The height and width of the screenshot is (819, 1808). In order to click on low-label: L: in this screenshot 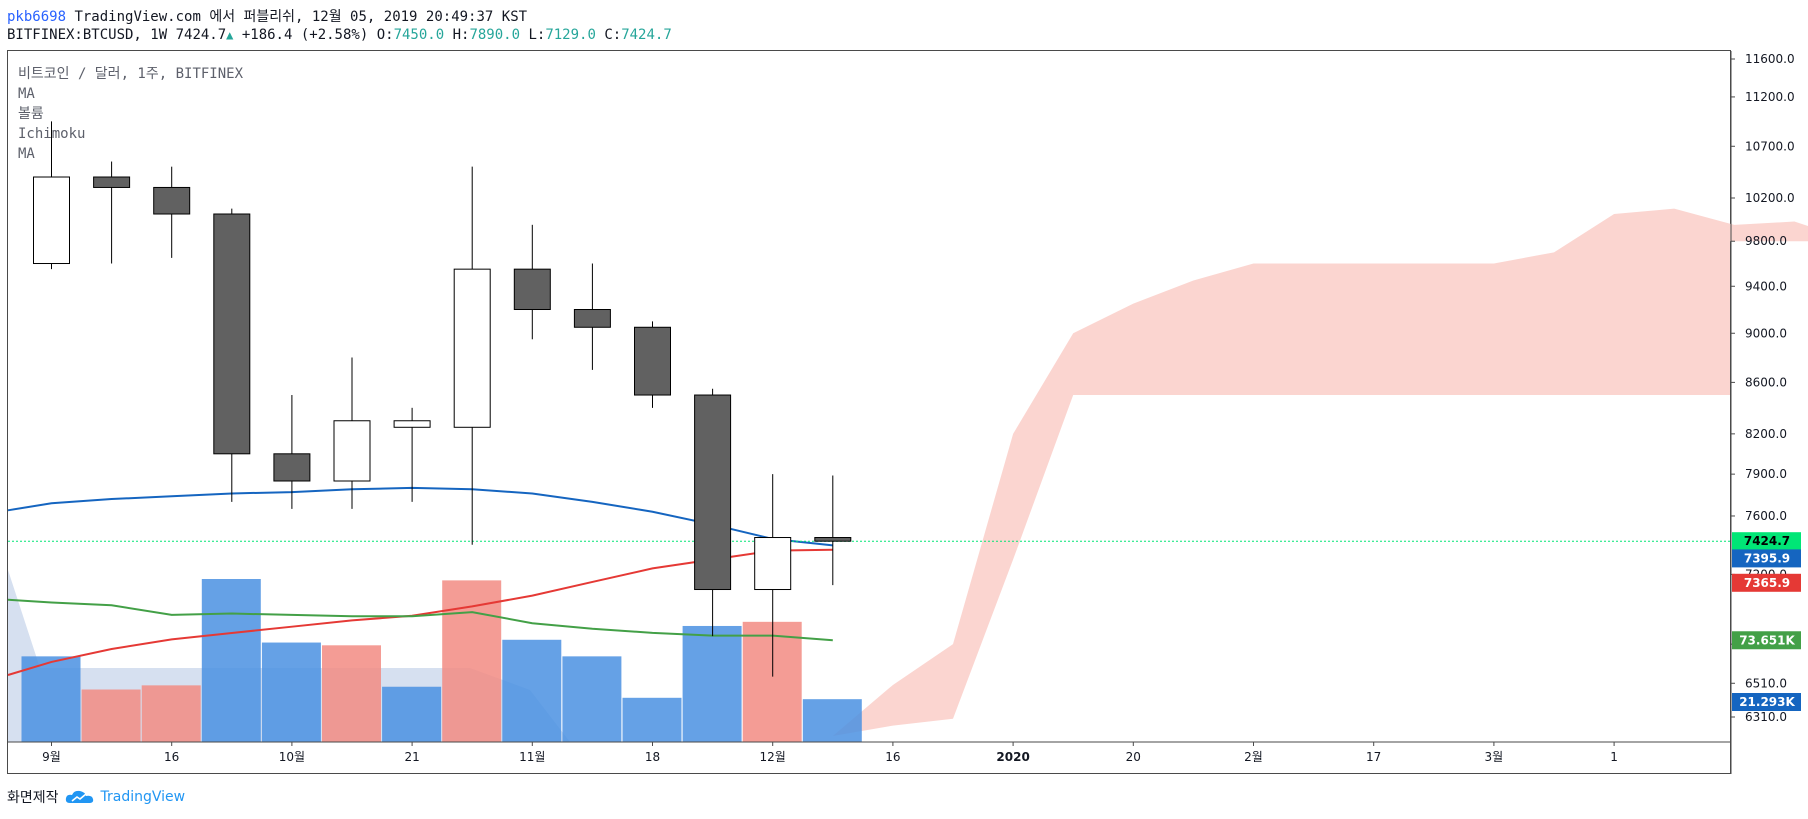, I will do `click(537, 35)`.